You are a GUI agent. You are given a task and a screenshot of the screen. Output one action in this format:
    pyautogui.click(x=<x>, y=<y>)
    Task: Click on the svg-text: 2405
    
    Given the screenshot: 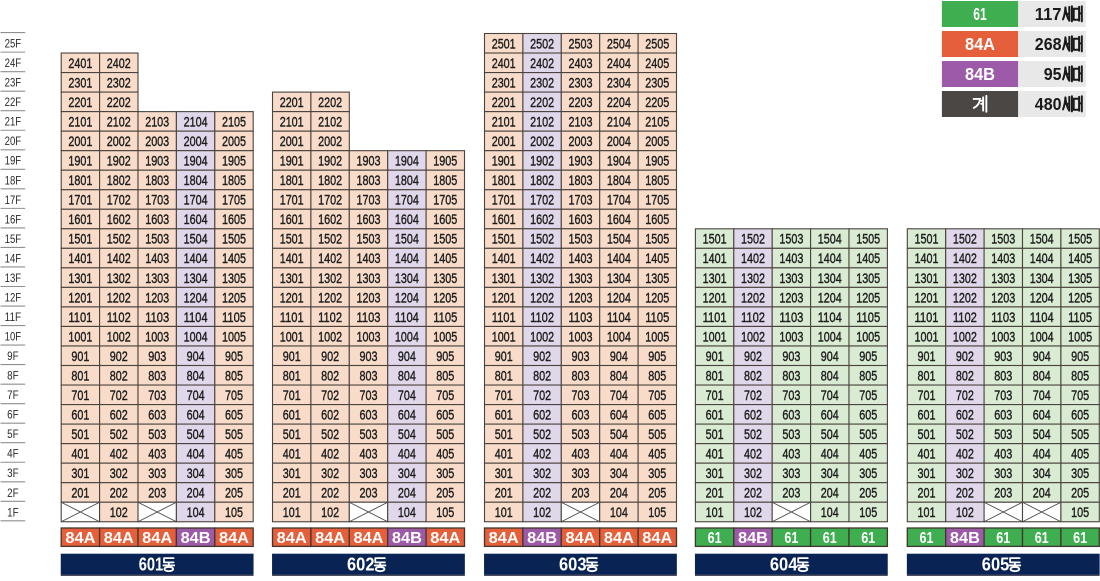 What is the action you would take?
    pyautogui.click(x=657, y=63)
    